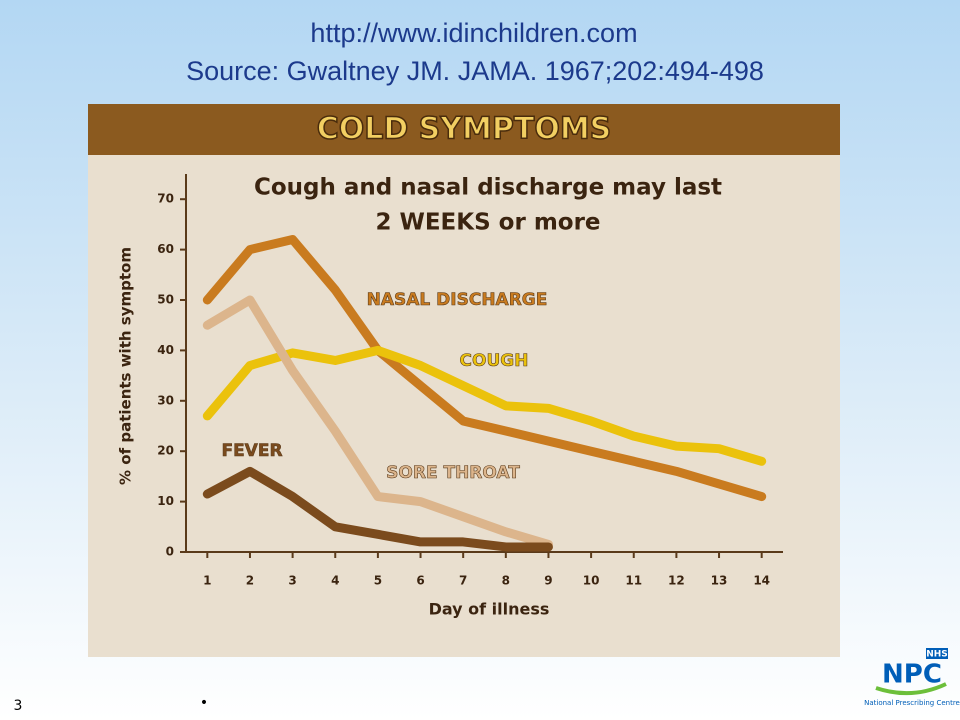 The image size is (960, 720). I want to click on nhs-badge: NHS, so click(937, 655).